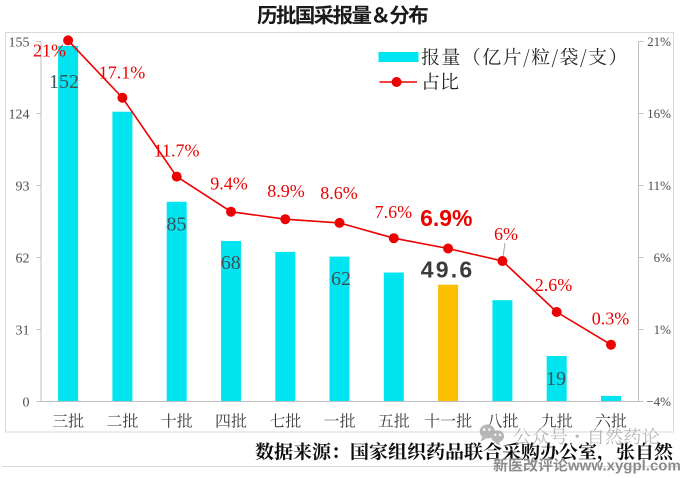 This screenshot has width=682, height=478. What do you see at coordinates (448, 270) in the screenshot?
I see `svg-text: 49.6` at bounding box center [448, 270].